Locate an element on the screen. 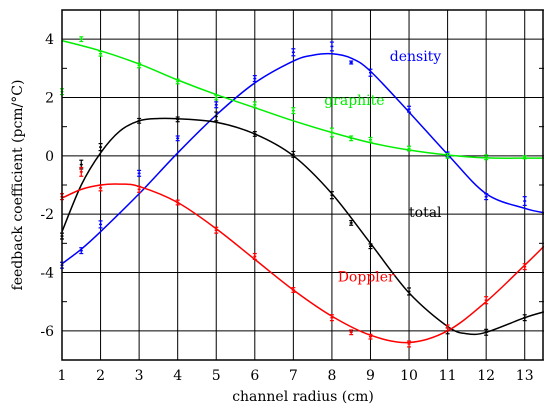  x-tick-label: 3 is located at coordinates (139, 376).